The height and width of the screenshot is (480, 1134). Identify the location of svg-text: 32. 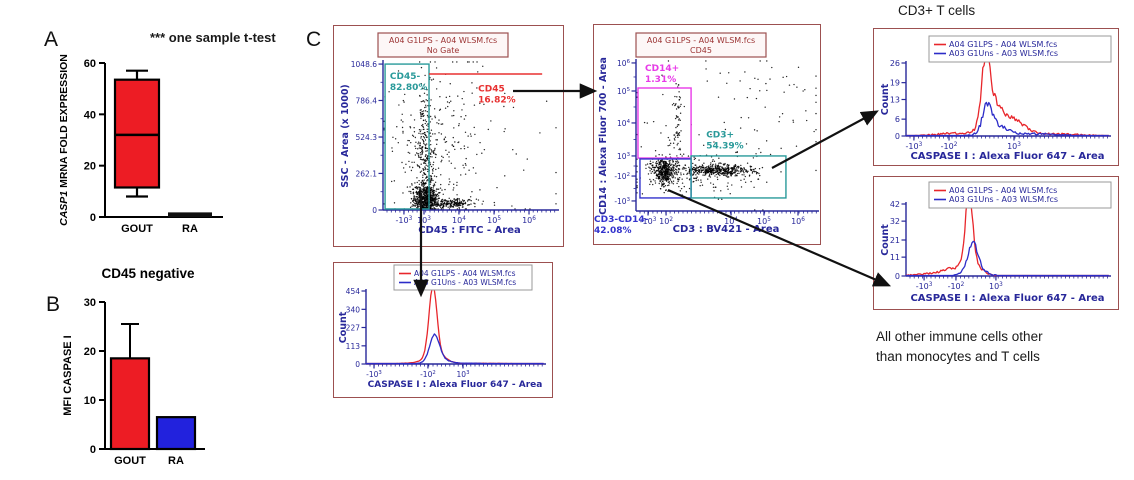
(895, 221).